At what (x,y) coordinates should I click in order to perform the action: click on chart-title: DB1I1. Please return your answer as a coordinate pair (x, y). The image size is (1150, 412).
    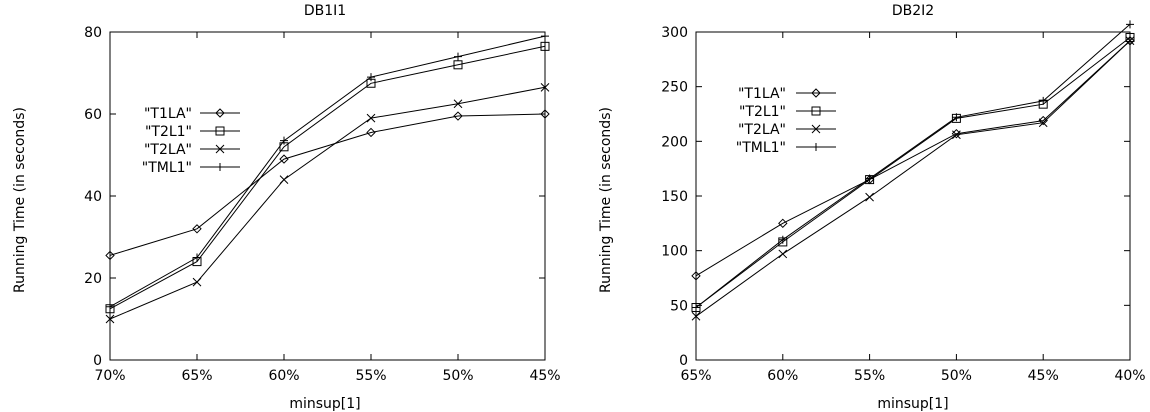
    Looking at the image, I should click on (325, 11).